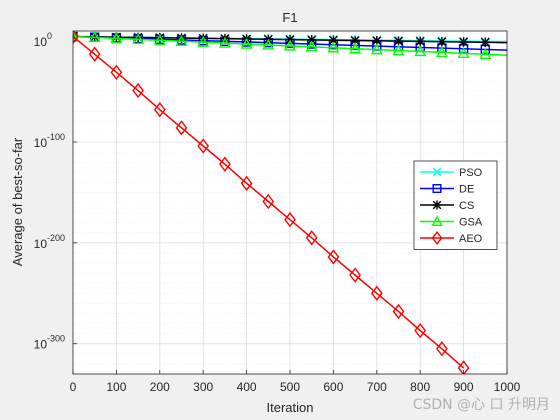 This screenshot has width=560, height=420. I want to click on legend-label: CS, so click(466, 206).